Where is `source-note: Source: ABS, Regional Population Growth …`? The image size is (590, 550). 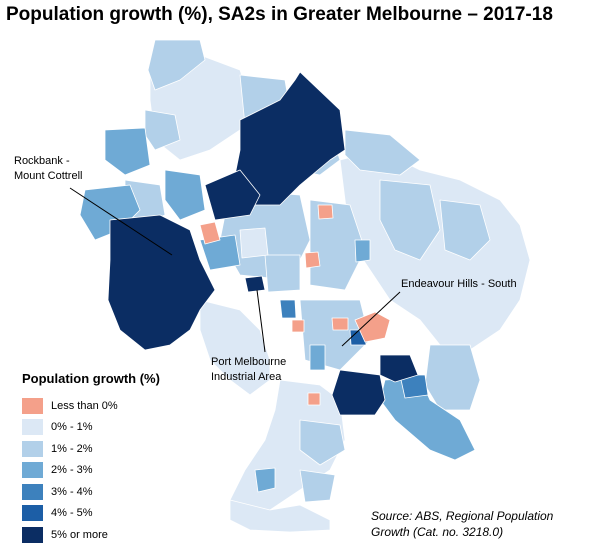
source-note: Source: ABS, Regional Population Growth … is located at coordinates (462, 524).